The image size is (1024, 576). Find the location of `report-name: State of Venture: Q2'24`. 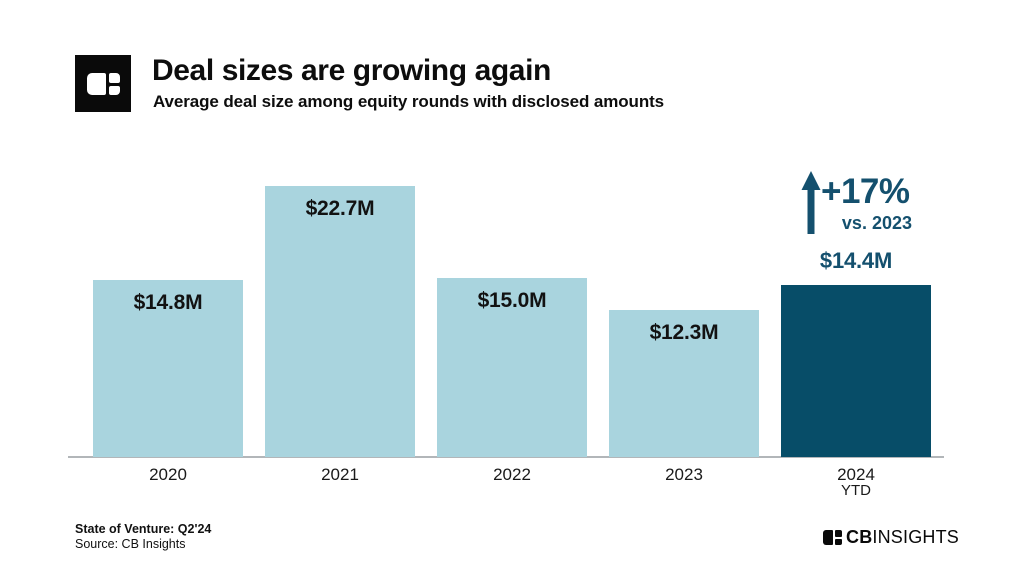

report-name: State of Venture: Q2'24 is located at coordinates (143, 529).